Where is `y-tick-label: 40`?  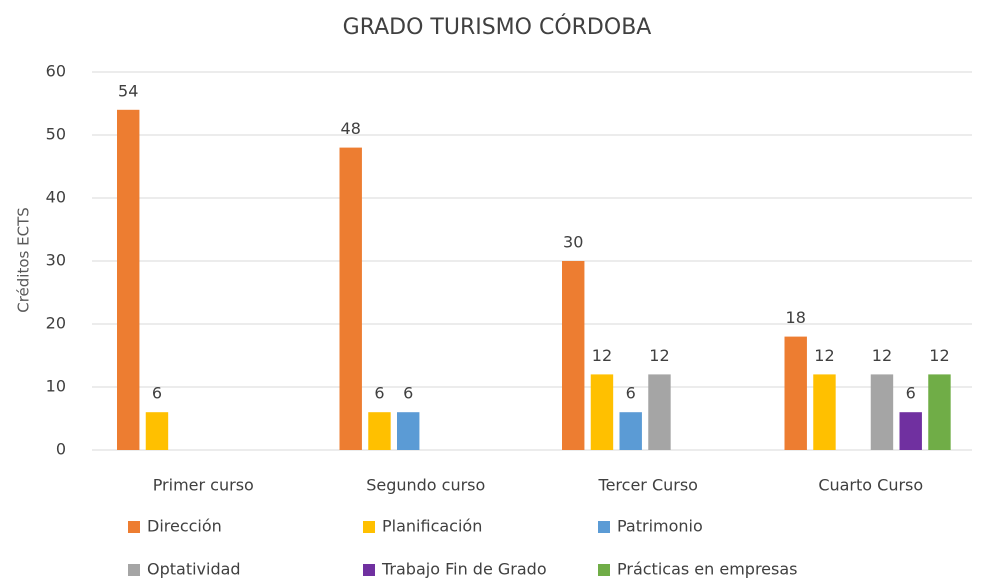 y-tick-label: 40 is located at coordinates (56, 197).